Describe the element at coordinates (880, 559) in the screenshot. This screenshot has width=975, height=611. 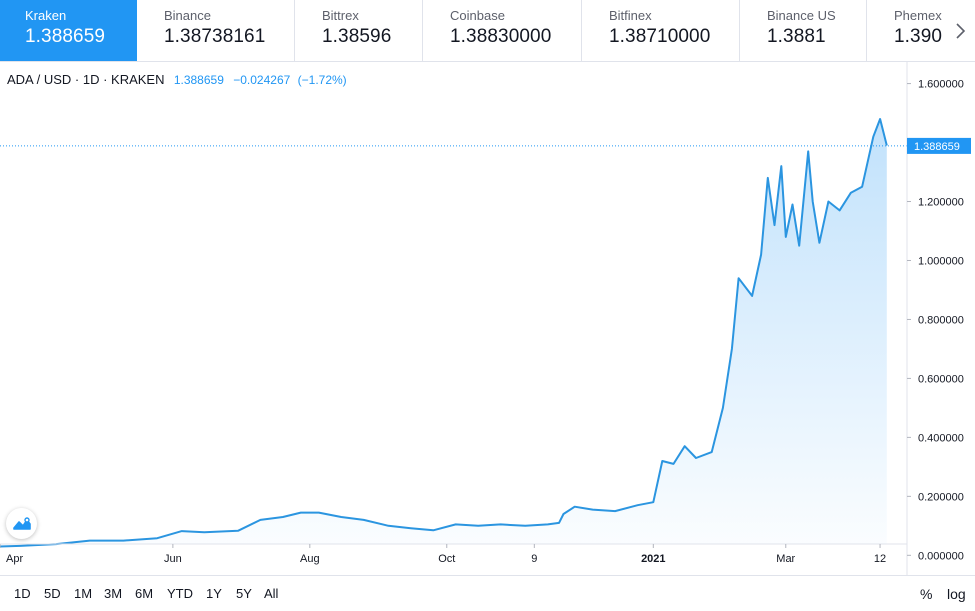
I see `x-tick-label: 12` at that location.